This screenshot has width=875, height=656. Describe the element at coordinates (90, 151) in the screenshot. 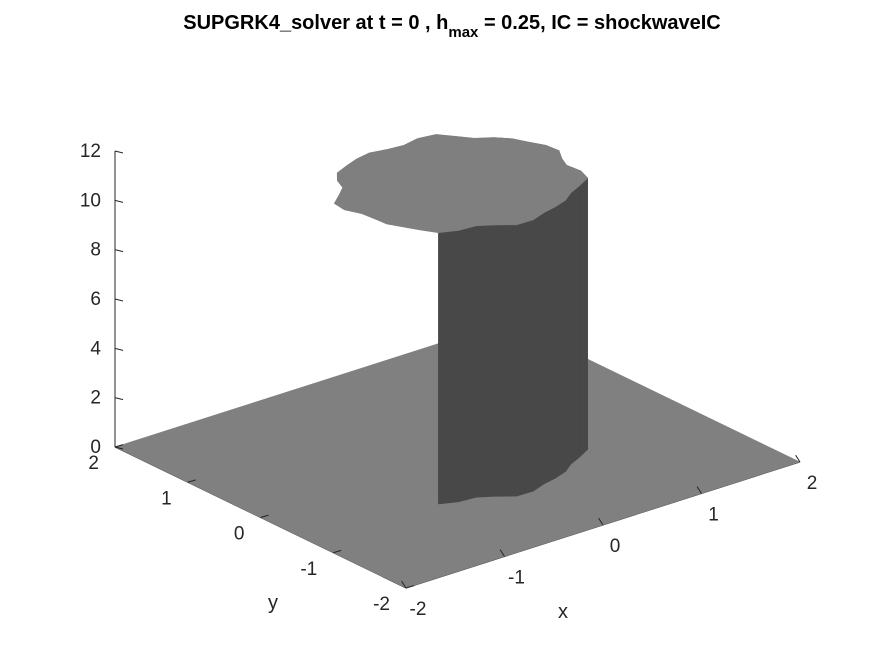

I see `z-tick-label: 12` at that location.